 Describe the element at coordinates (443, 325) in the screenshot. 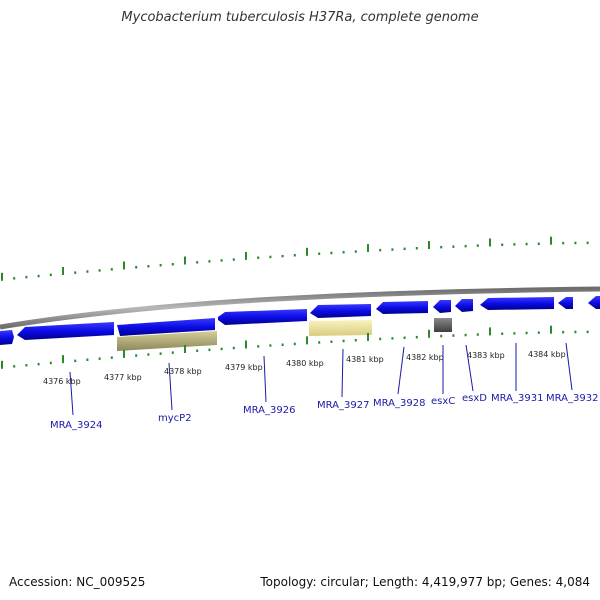

I see `gray-feature-bar` at that location.